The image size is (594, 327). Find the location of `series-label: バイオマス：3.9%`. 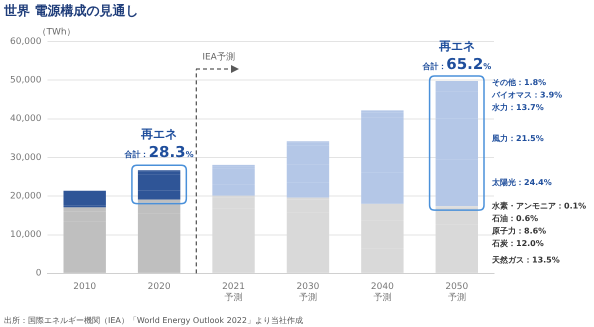

series-label: バイオマス：3.9% is located at coordinates (526, 95).